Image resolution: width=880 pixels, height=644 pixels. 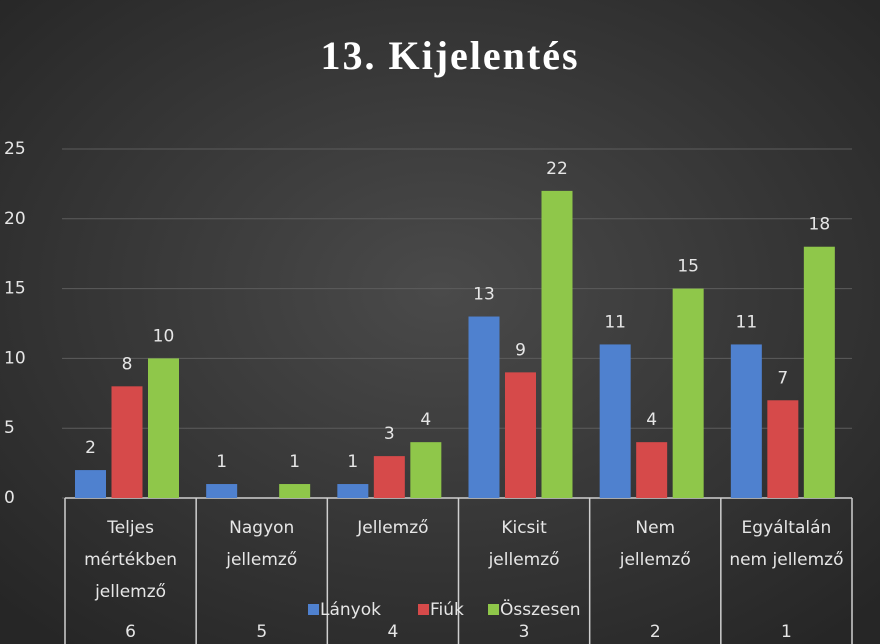 What do you see at coordinates (15, 149) in the screenshot?
I see `y-tick-label: 25` at bounding box center [15, 149].